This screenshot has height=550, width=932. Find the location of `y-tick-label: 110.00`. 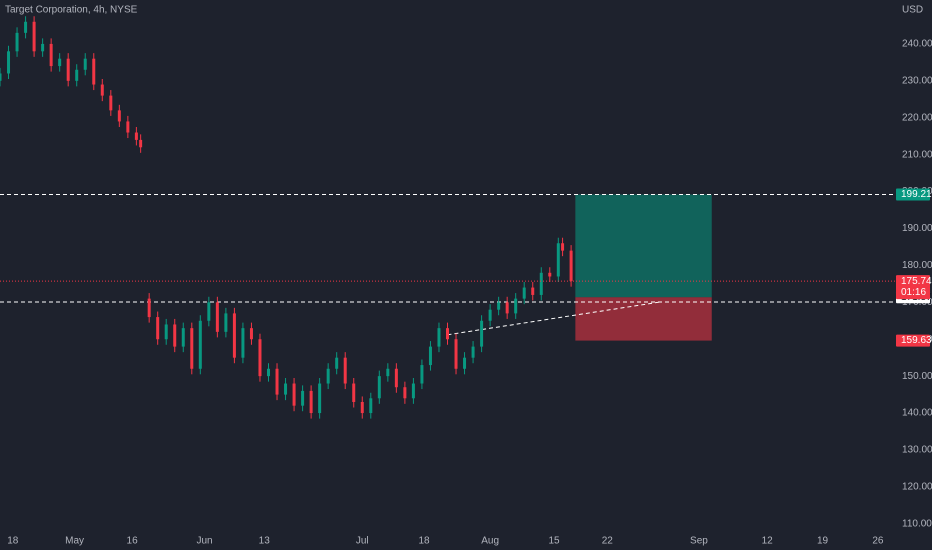

y-tick-label: 110.00 is located at coordinates (917, 523).